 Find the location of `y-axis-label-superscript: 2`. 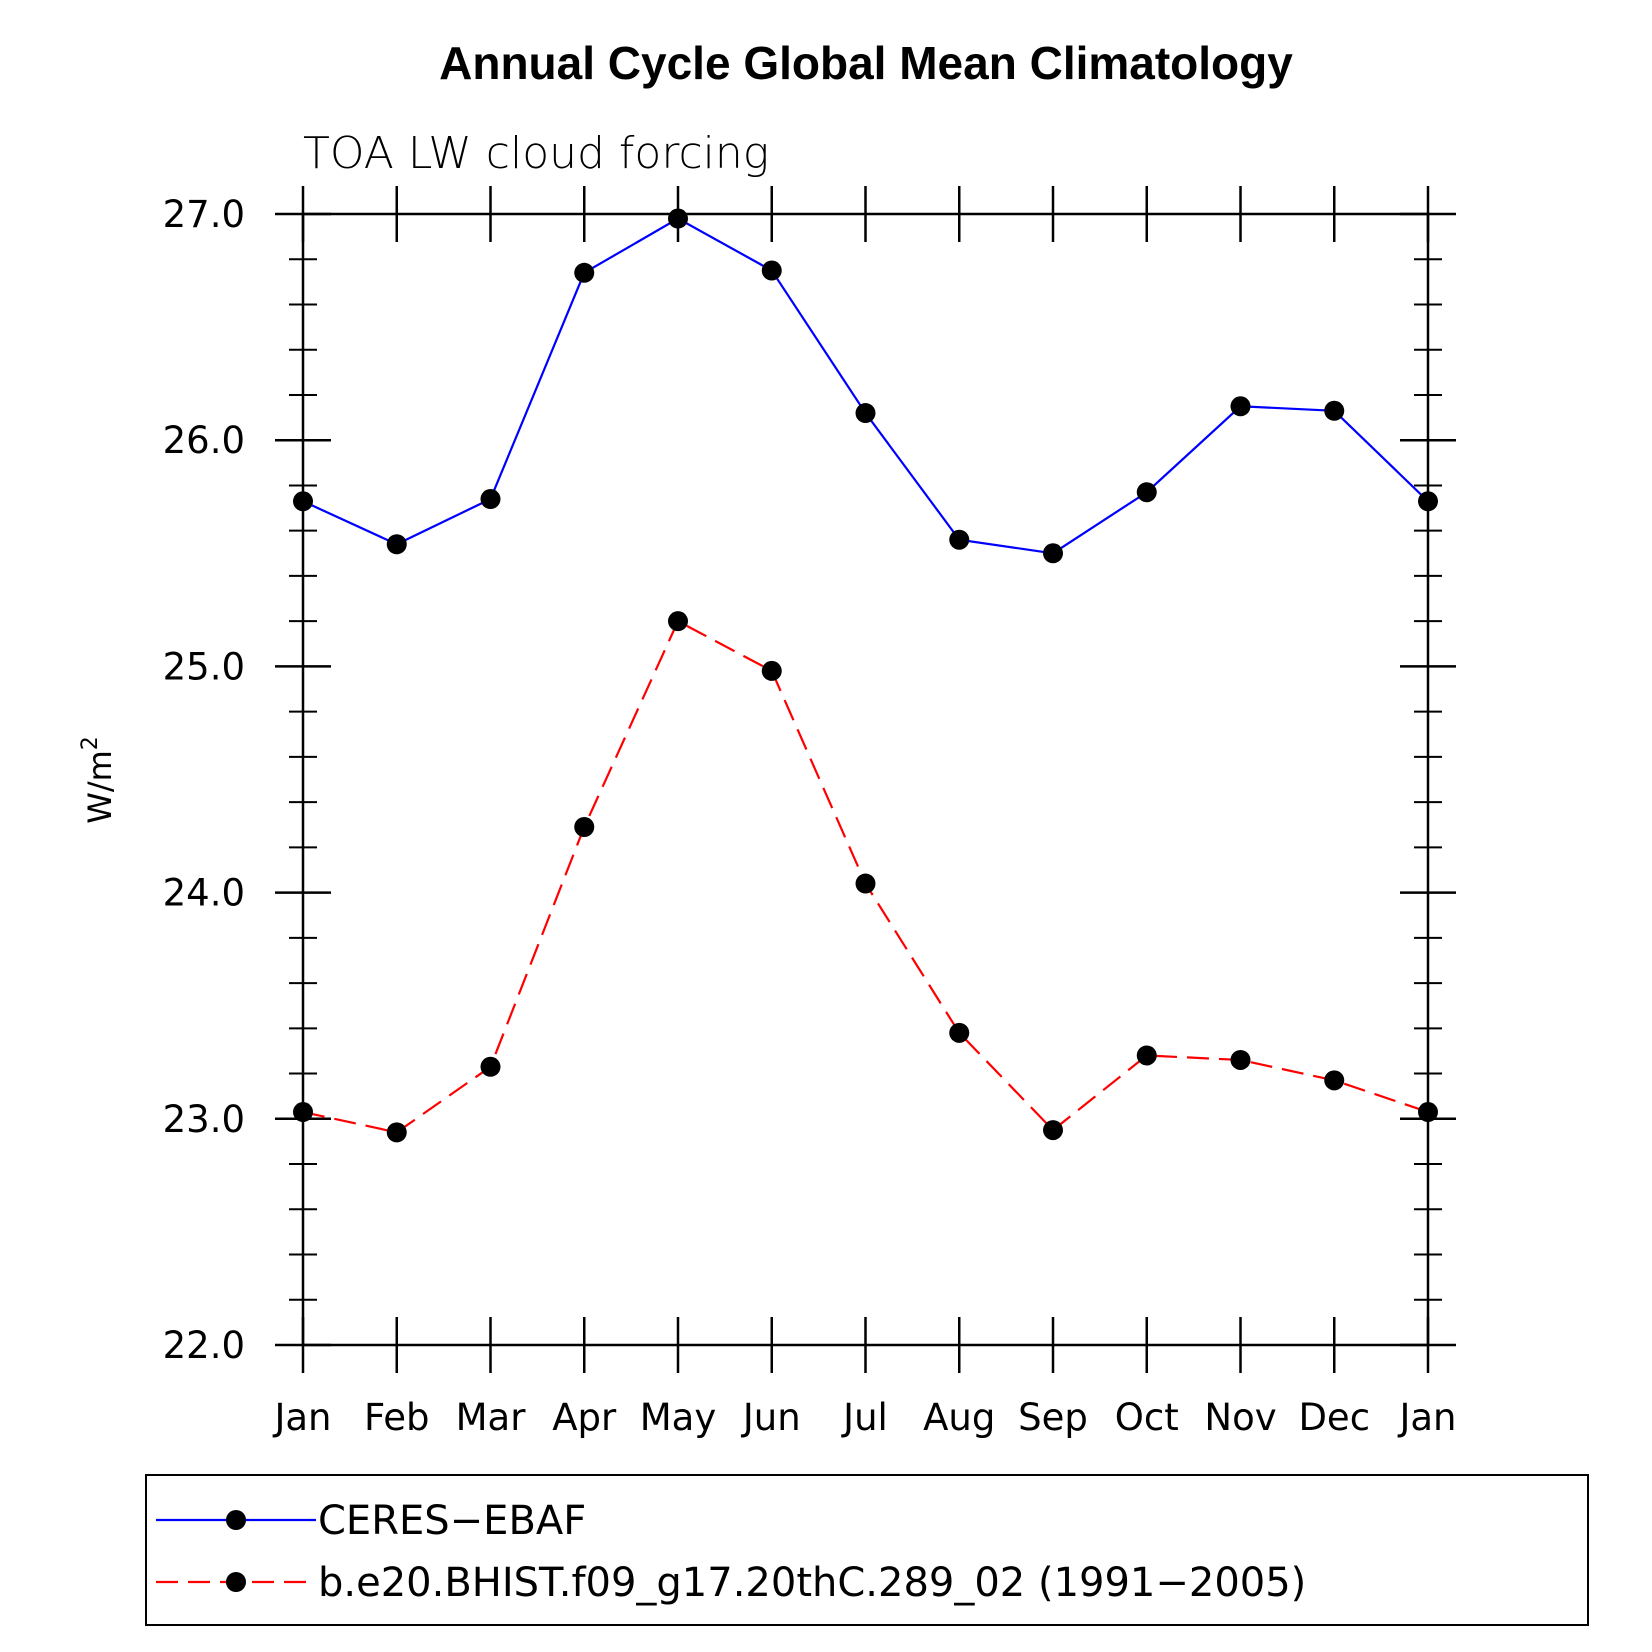

y-axis-label-superscript: 2 is located at coordinates (90, 743).